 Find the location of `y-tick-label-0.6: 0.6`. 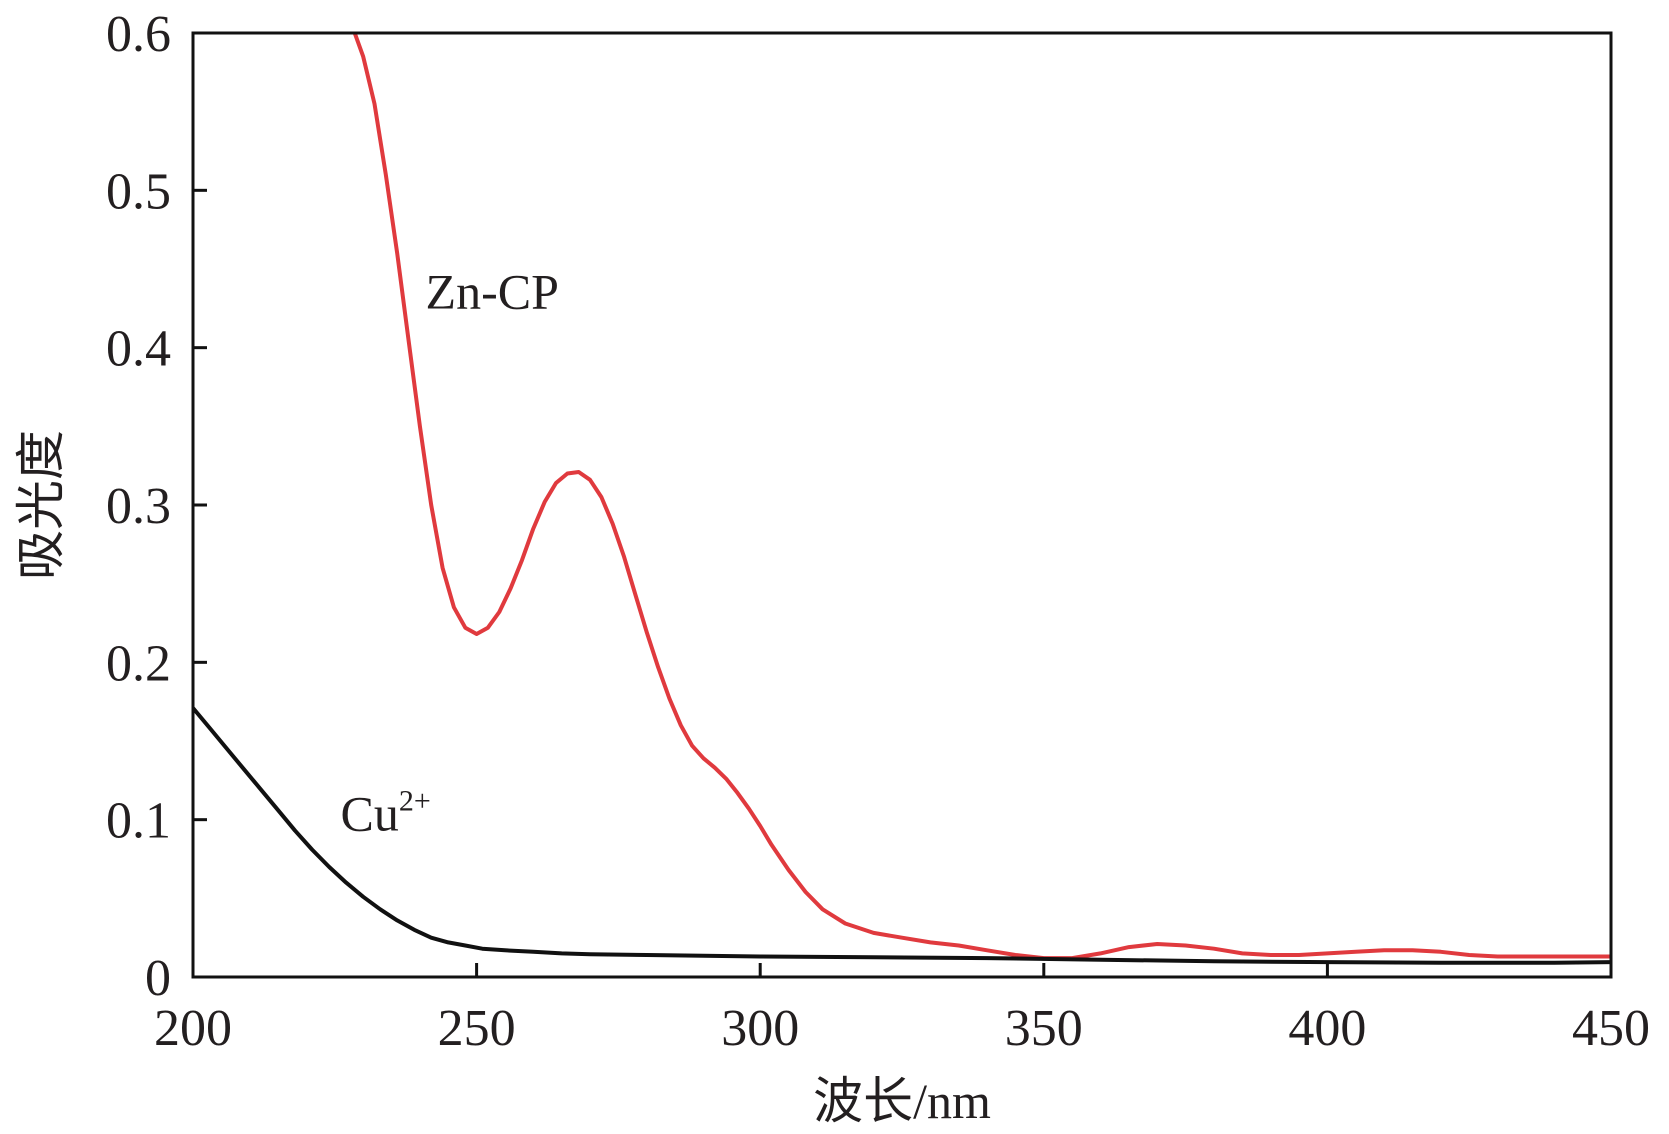

y-tick-label-0.6: 0.6 is located at coordinates (138, 34).